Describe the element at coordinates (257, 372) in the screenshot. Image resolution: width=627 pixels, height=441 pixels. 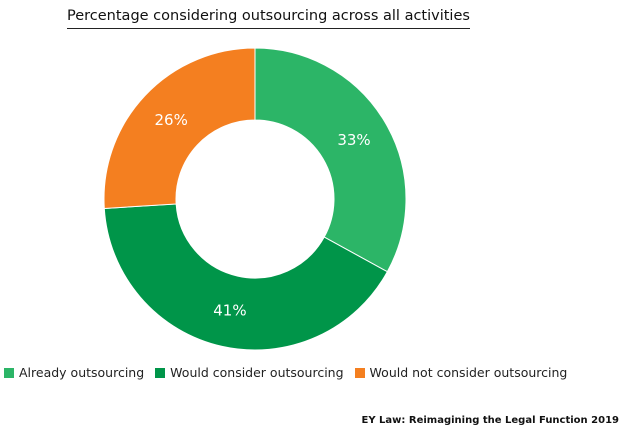
I see `legend-label: Would consider outsourcing` at that location.